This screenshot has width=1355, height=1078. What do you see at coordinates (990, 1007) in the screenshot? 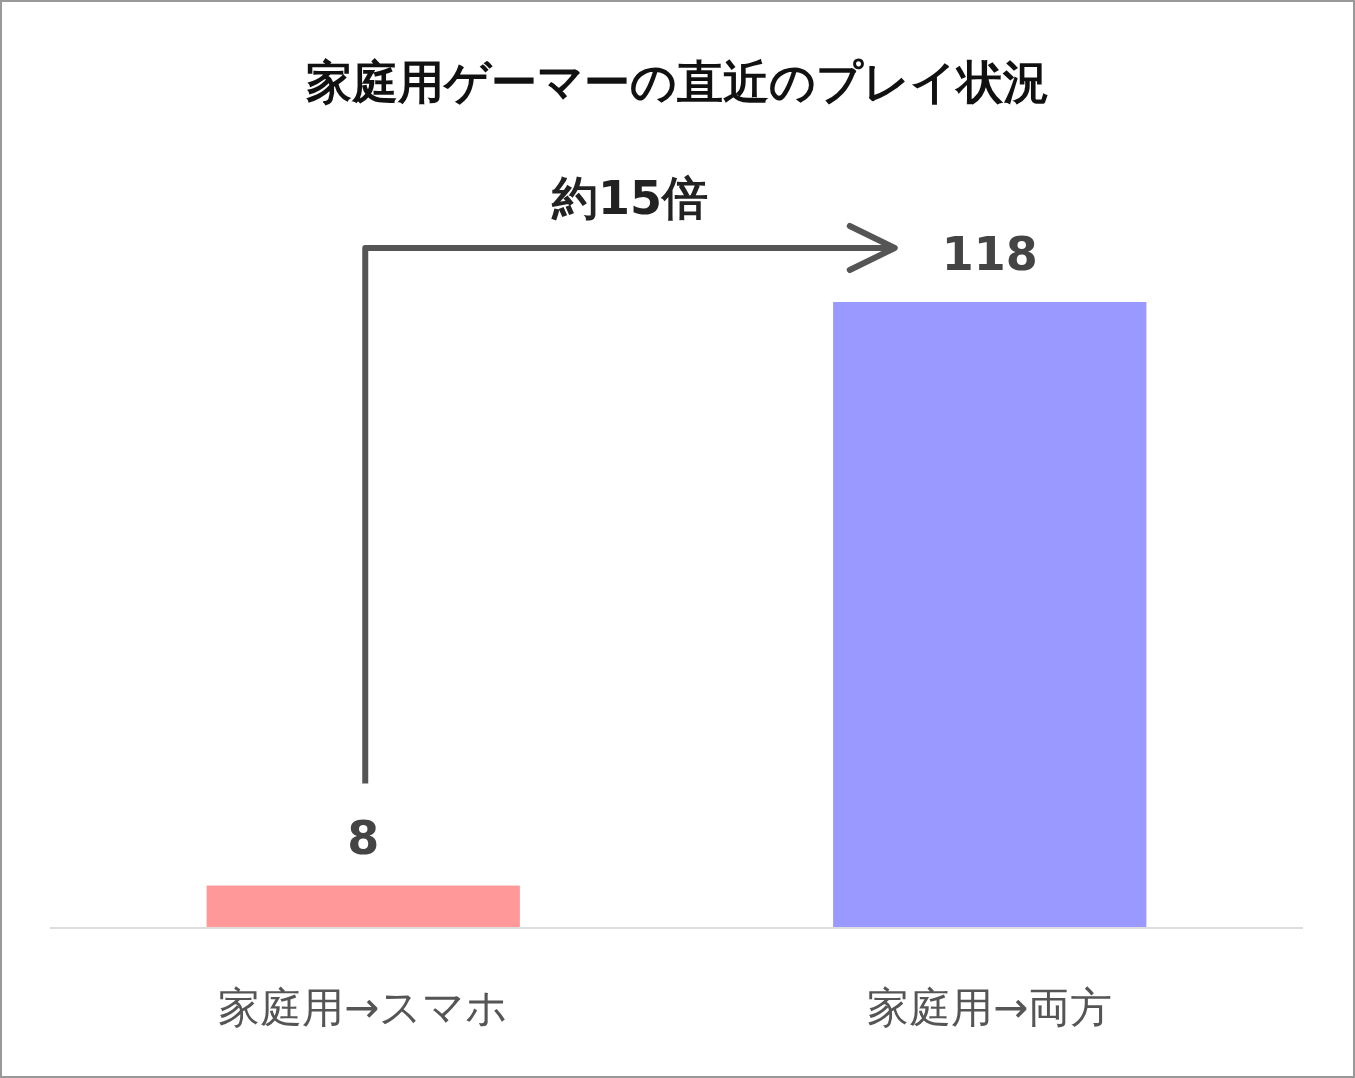
I see `x-tick-label: 家庭用→両方` at bounding box center [990, 1007].